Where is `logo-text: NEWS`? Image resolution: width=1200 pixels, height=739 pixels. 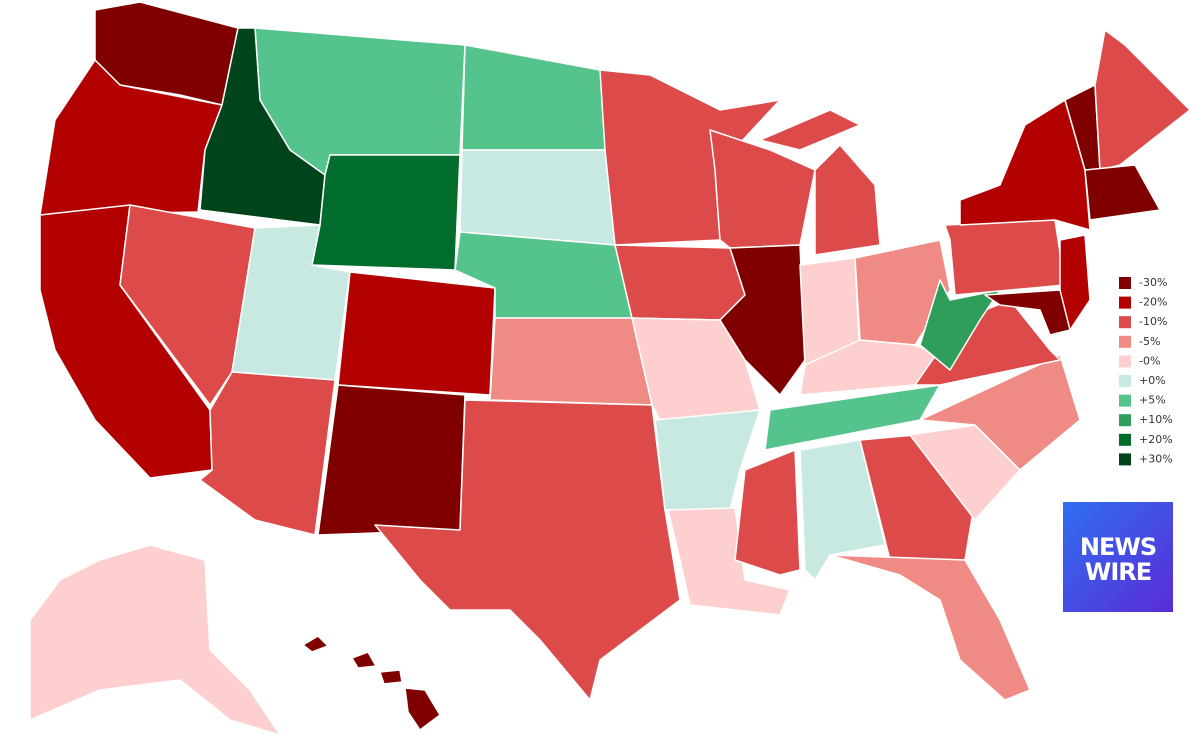 logo-text: NEWS is located at coordinates (1118, 547).